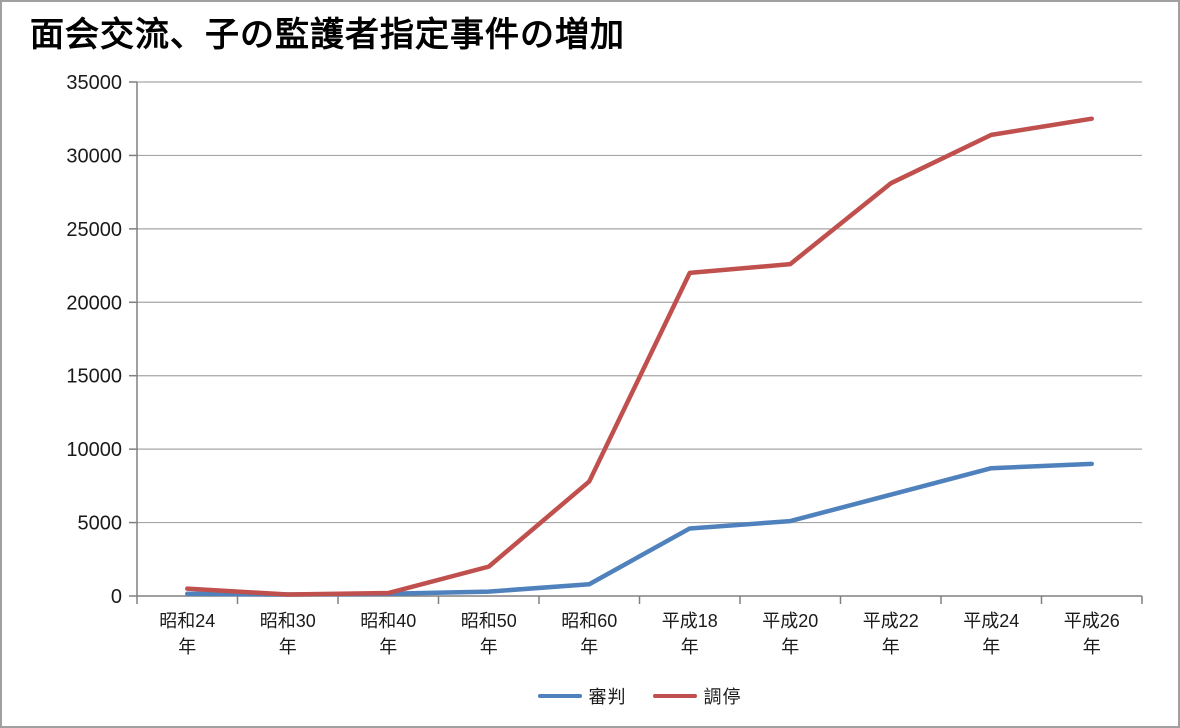 The image size is (1180, 728). What do you see at coordinates (187, 621) in the screenshot?
I see `x-axis-label: 昭和24` at bounding box center [187, 621].